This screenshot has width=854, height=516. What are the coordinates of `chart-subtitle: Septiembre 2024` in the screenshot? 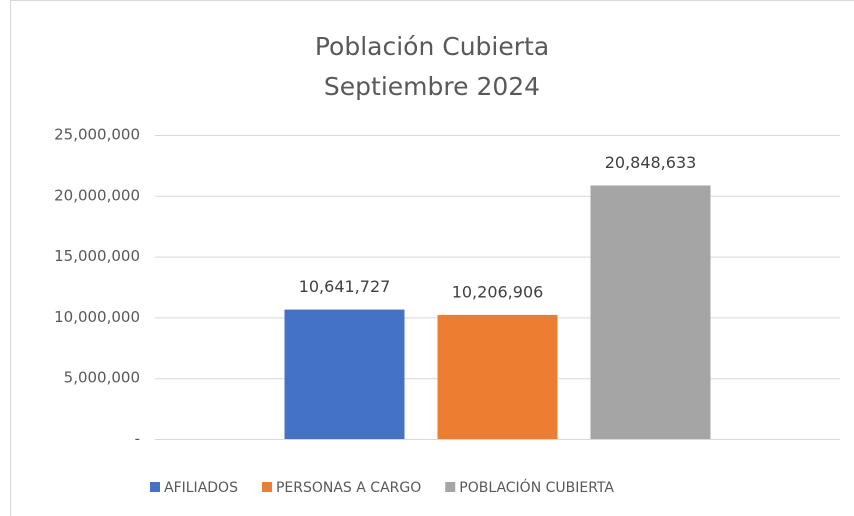 It's located at (432, 86).